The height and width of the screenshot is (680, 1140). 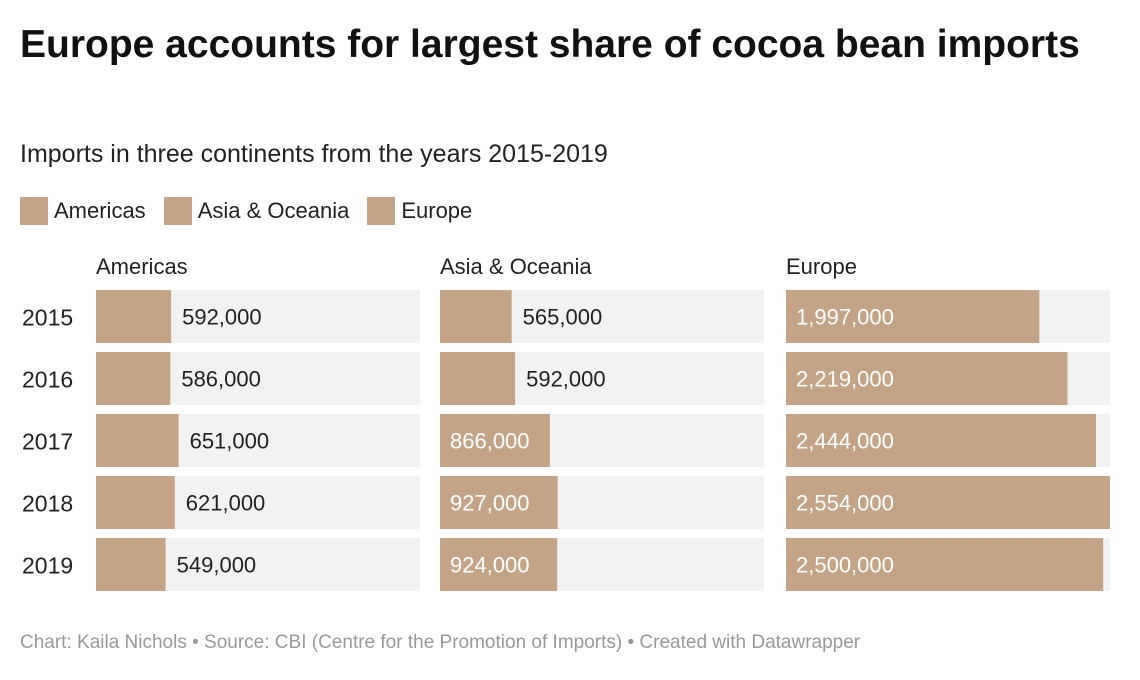 I want to click on legend-label-europe: Europe, so click(x=437, y=210).